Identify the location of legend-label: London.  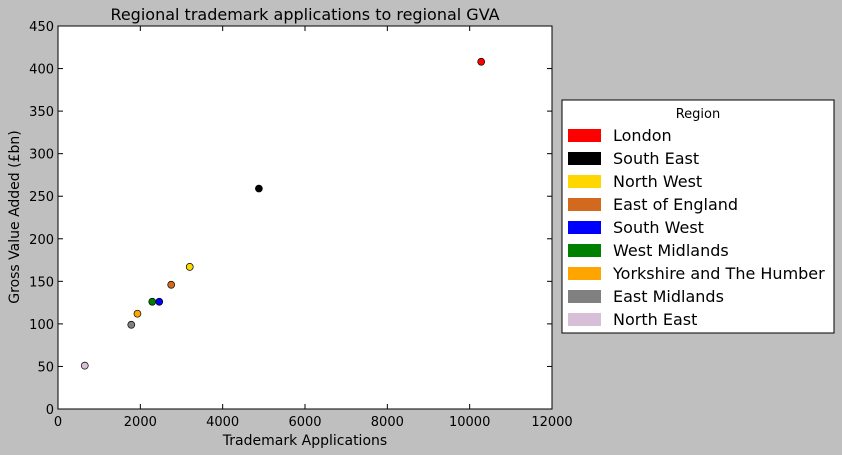
(642, 135).